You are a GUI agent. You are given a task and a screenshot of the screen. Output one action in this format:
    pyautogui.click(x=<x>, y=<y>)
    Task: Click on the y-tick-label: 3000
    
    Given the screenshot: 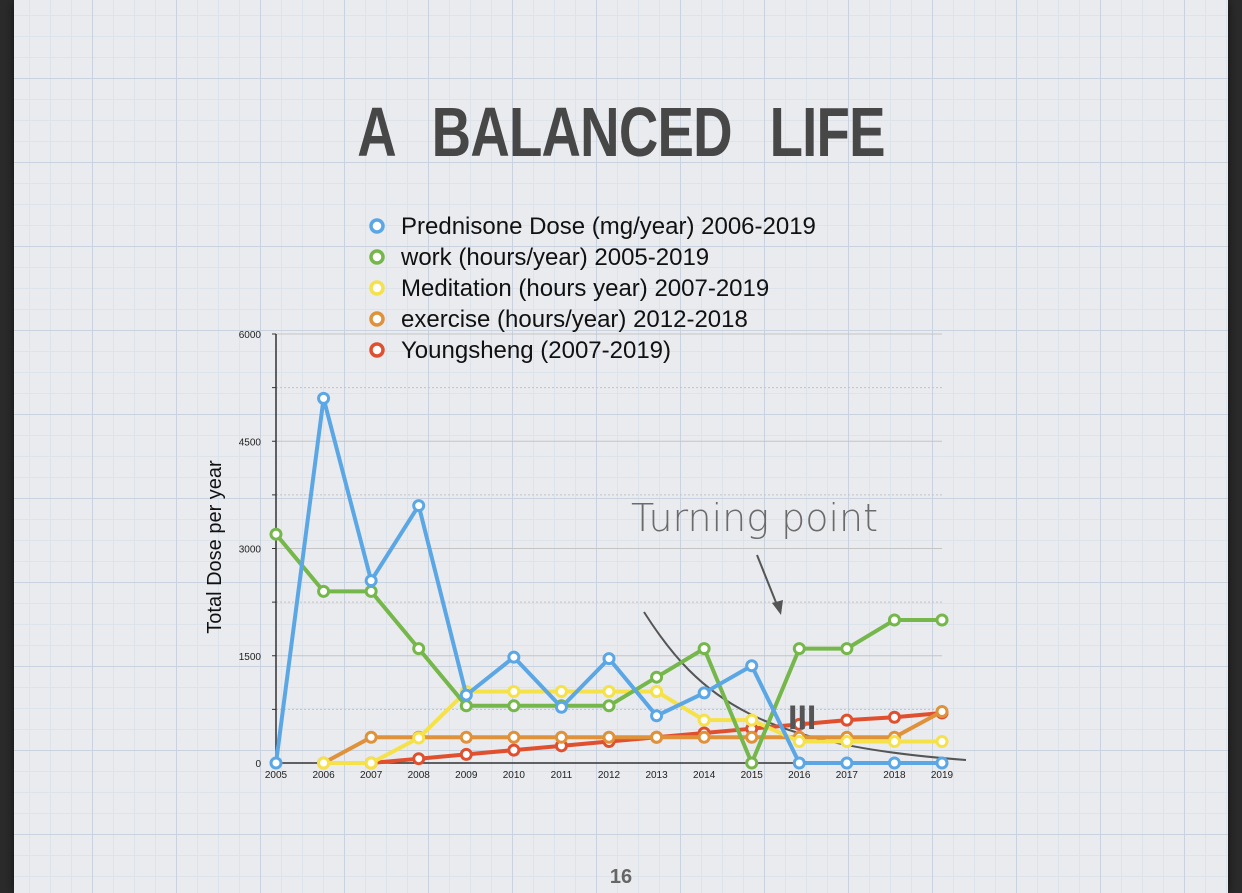 What is the action you would take?
    pyautogui.click(x=250, y=550)
    